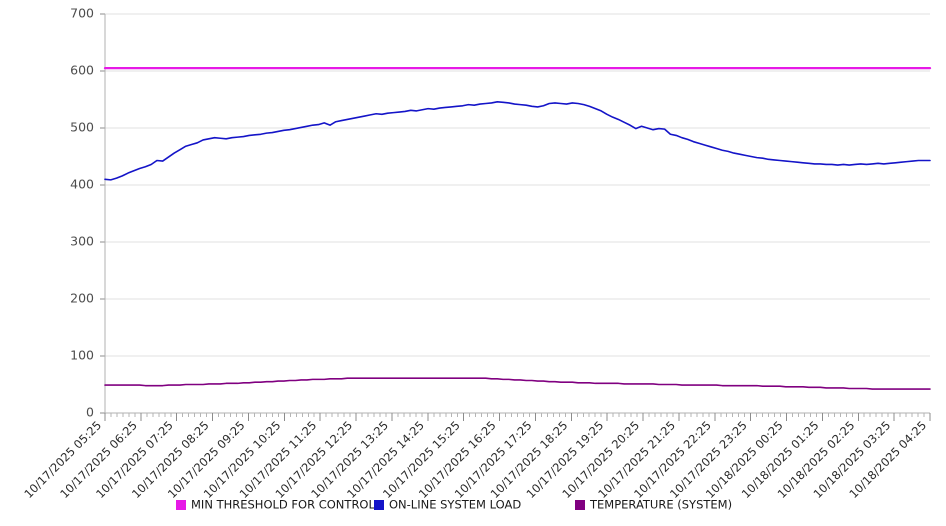 Image resolution: width=946 pixels, height=526 pixels. Describe the element at coordinates (82, 184) in the screenshot. I see `y-axis-tick-label: 400` at that location.